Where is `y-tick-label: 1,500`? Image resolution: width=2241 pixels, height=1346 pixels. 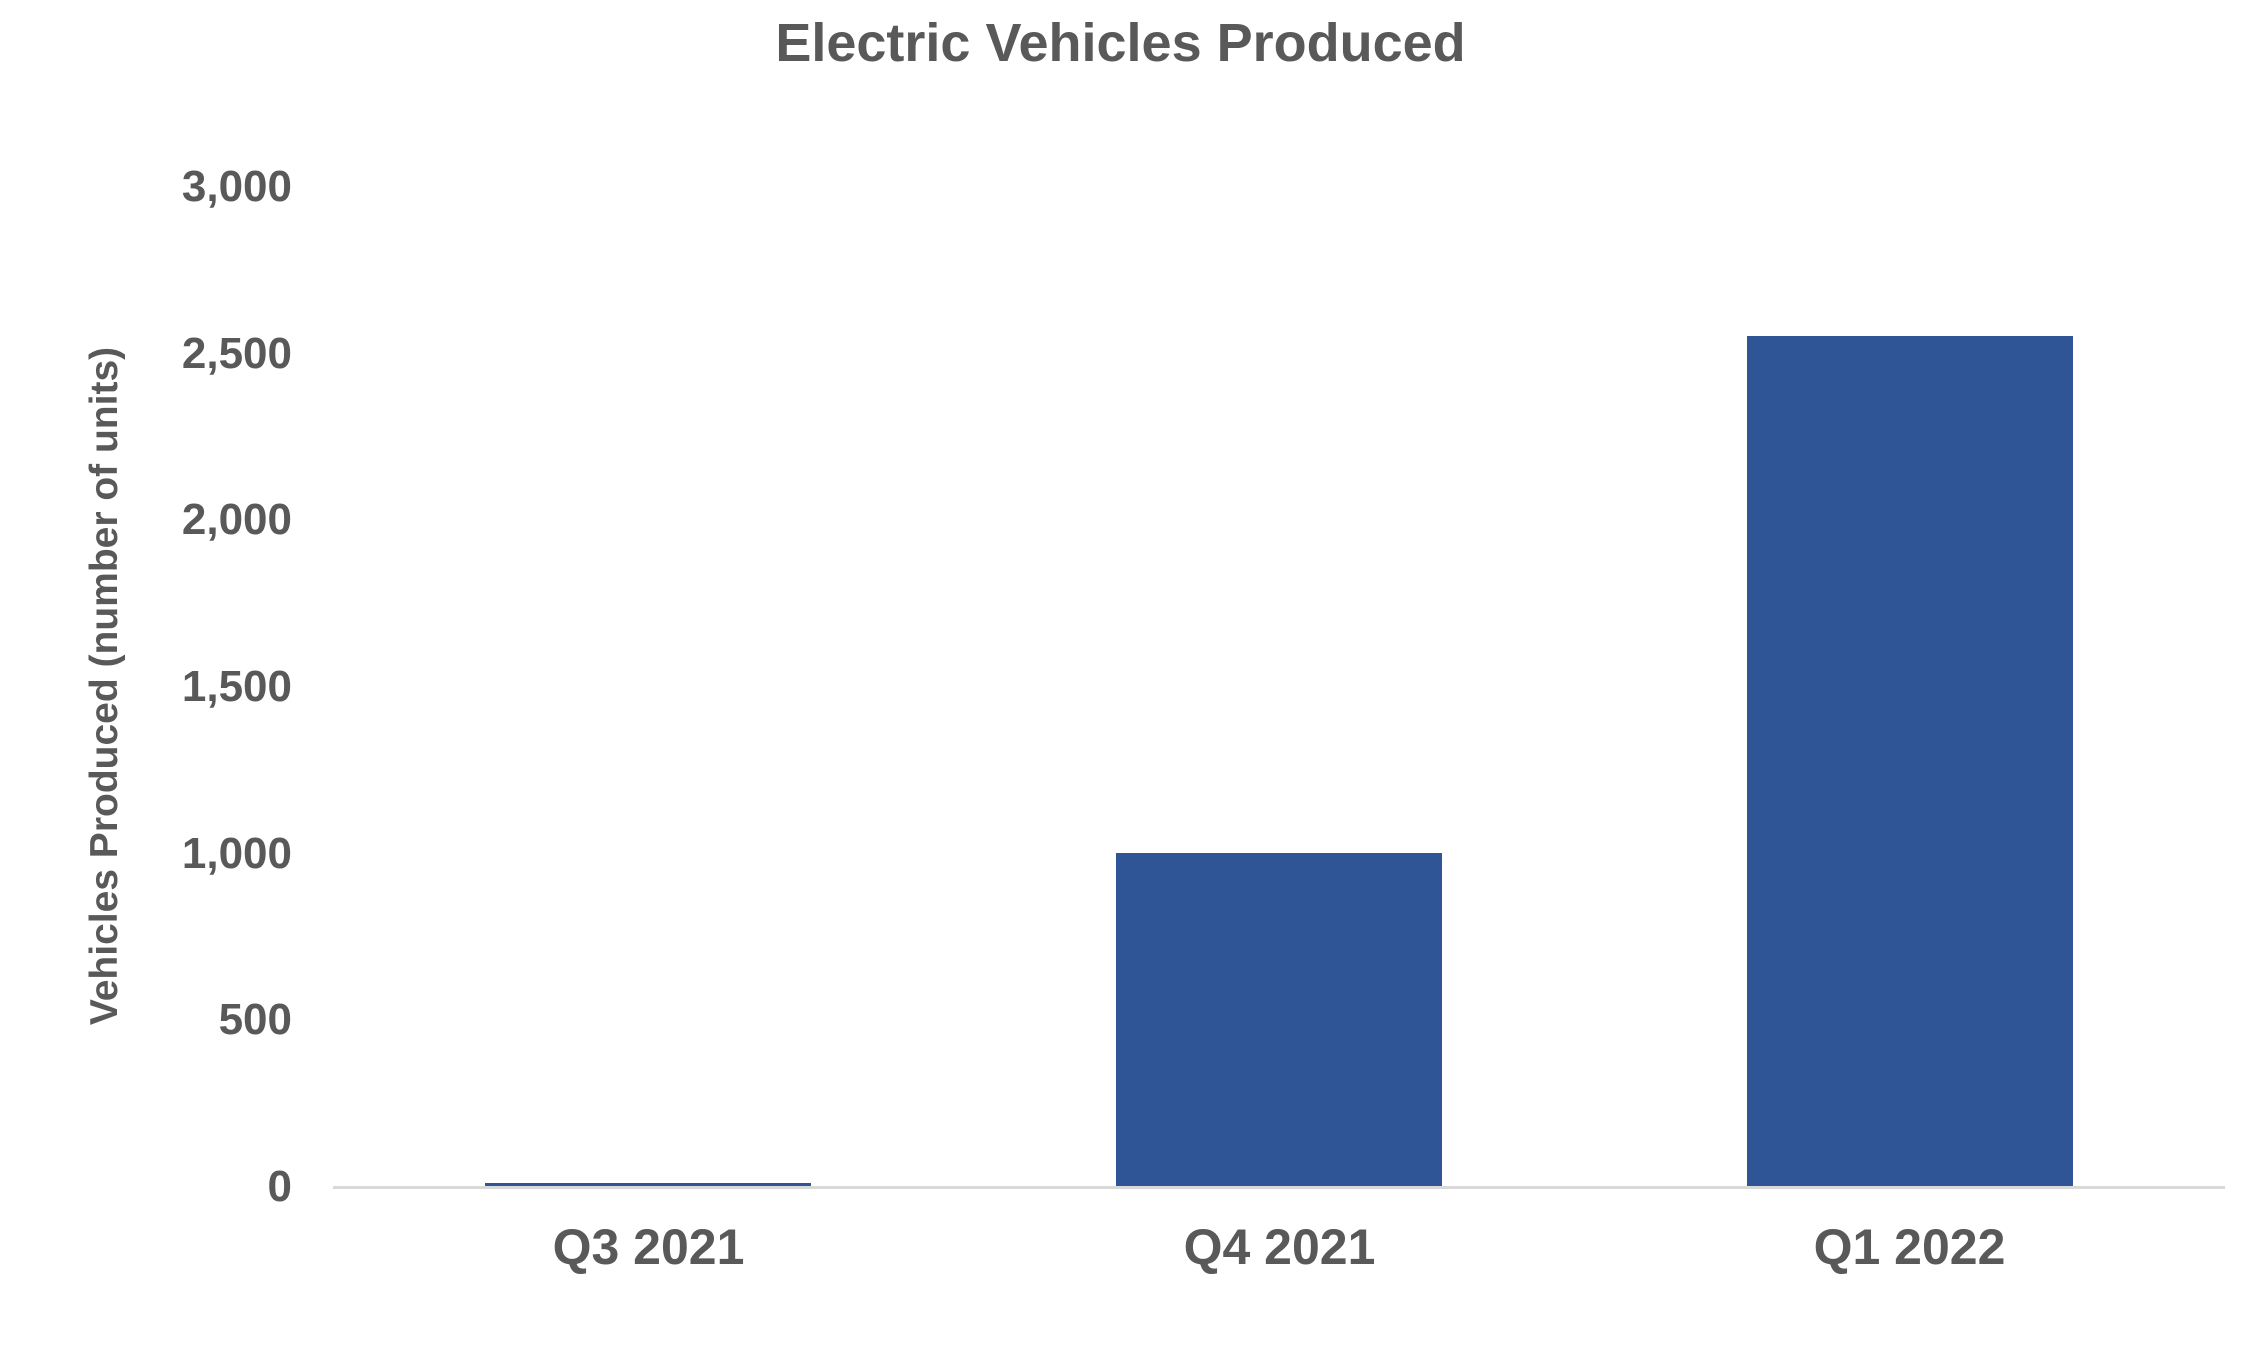 y-tick-label: 1,500 is located at coordinates (236, 686).